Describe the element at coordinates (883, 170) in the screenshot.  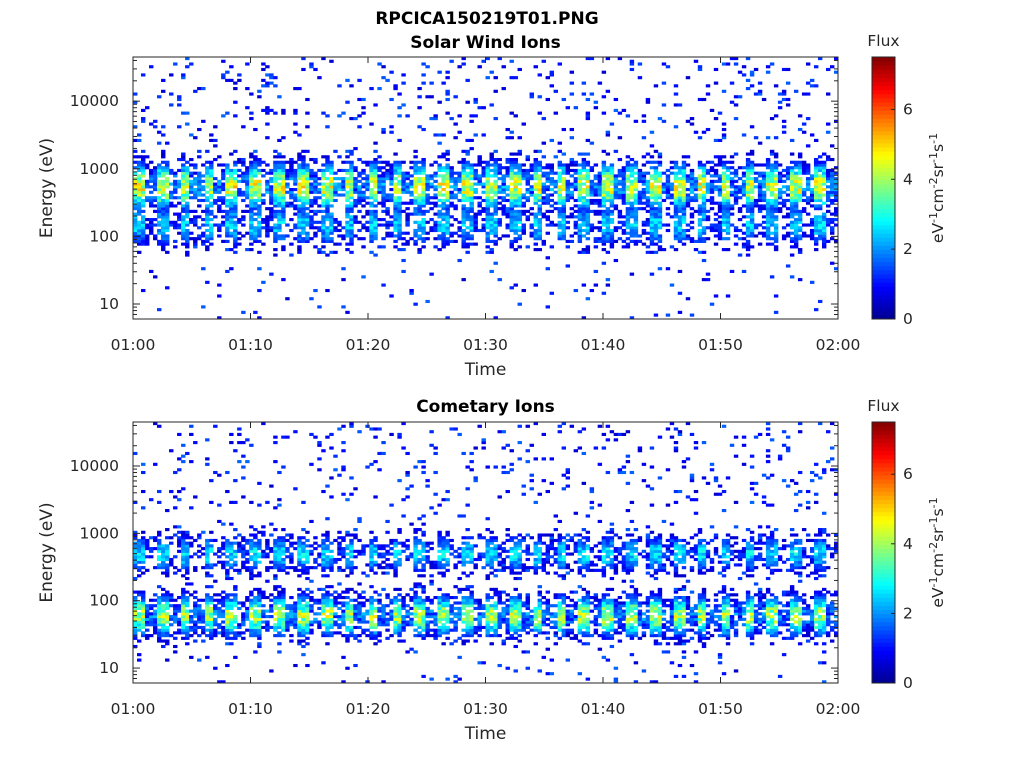
I see `colorbar-step` at that location.